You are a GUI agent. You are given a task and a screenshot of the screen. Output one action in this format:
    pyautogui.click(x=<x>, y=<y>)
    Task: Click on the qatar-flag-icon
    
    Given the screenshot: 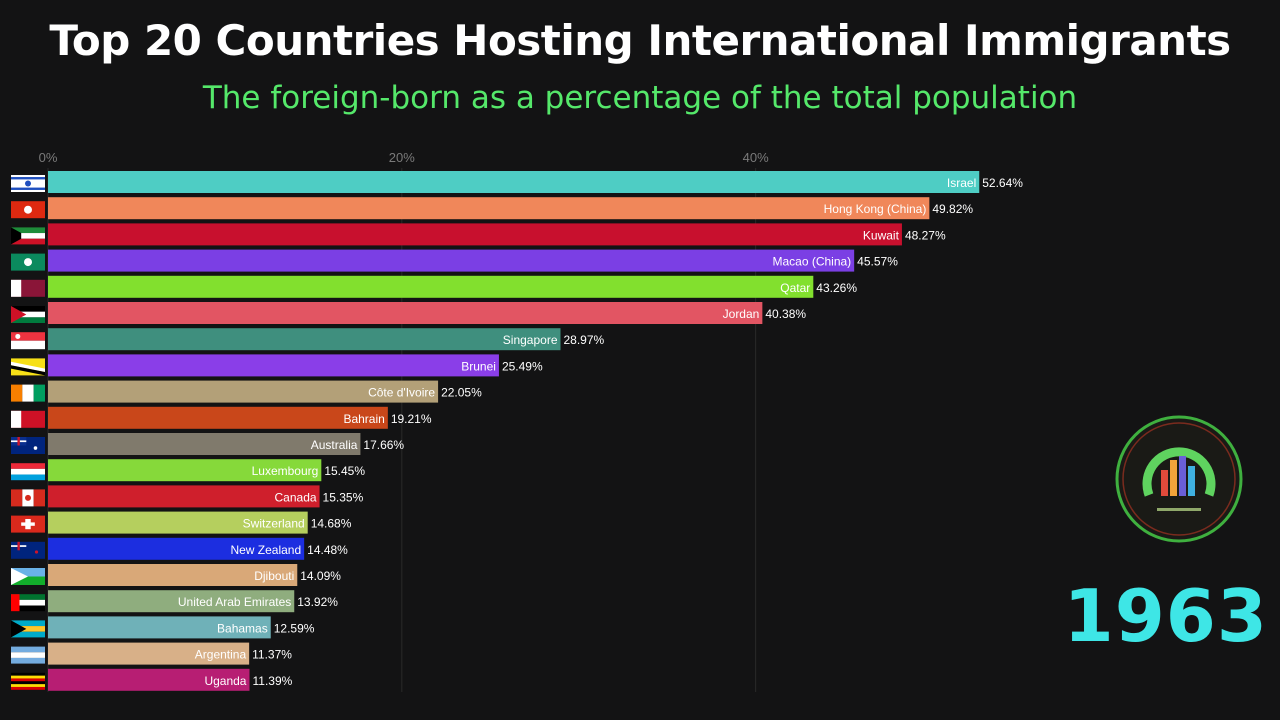 What is the action you would take?
    pyautogui.click(x=28, y=288)
    